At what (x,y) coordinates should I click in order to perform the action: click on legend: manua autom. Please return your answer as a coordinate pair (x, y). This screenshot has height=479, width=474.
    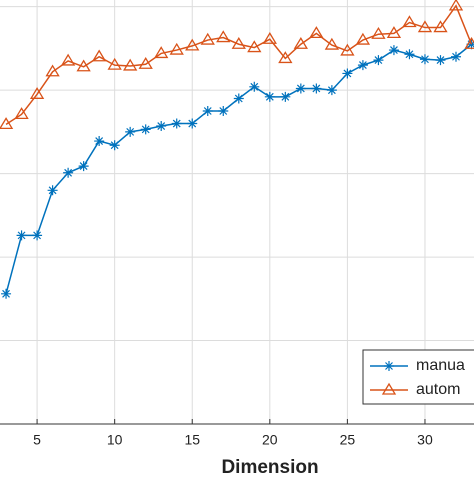
    Looking at the image, I should click on (418, 377).